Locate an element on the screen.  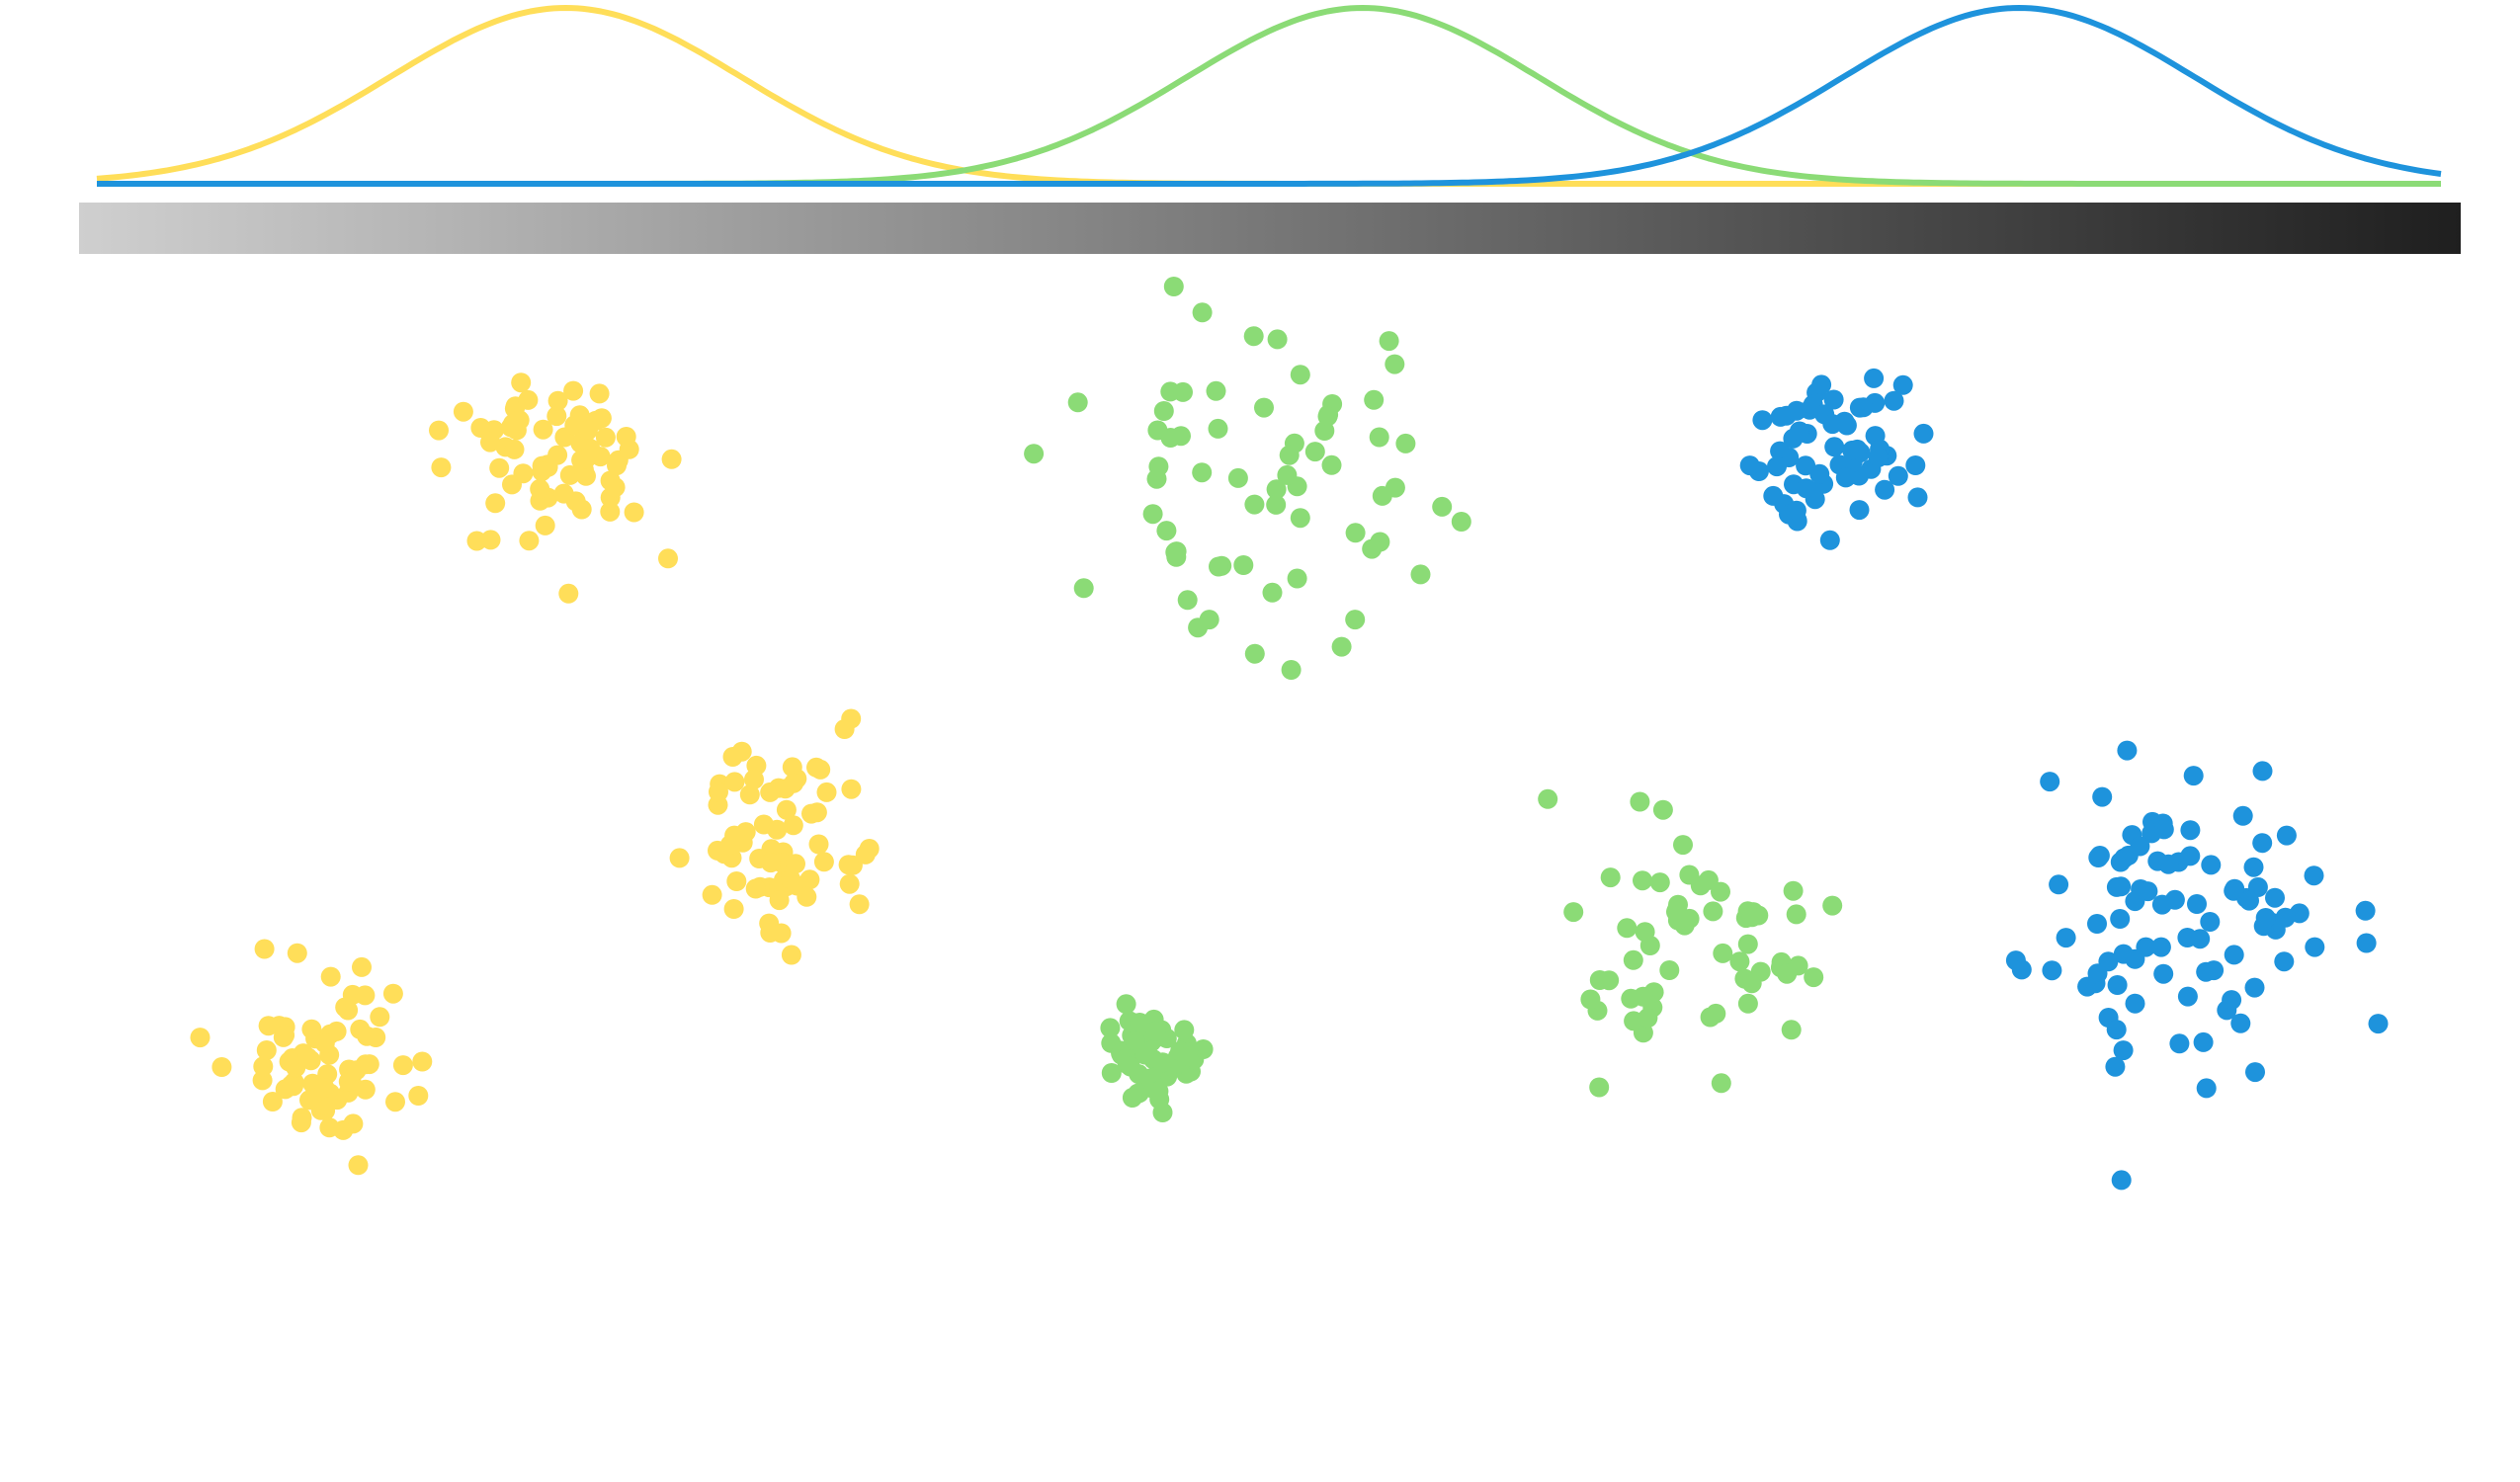
distribution-curves is located at coordinates (1269, 96).